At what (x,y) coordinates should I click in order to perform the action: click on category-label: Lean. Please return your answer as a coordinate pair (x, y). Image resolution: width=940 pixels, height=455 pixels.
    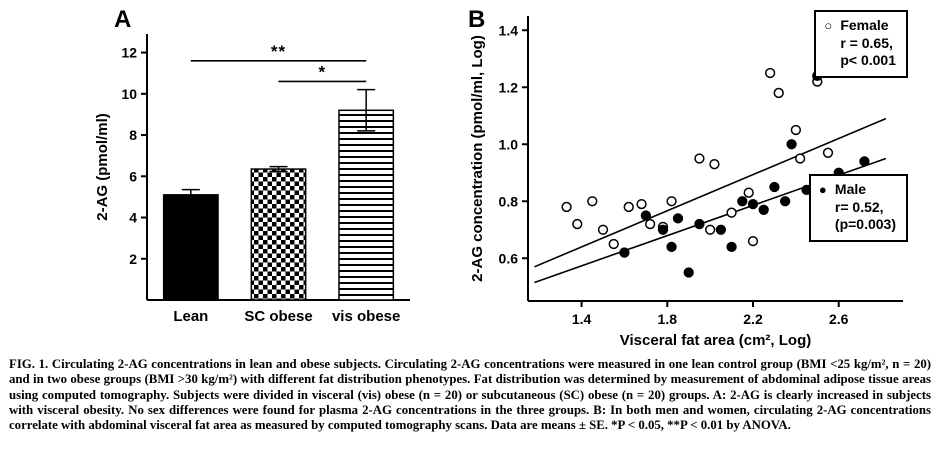
    Looking at the image, I should click on (190, 316).